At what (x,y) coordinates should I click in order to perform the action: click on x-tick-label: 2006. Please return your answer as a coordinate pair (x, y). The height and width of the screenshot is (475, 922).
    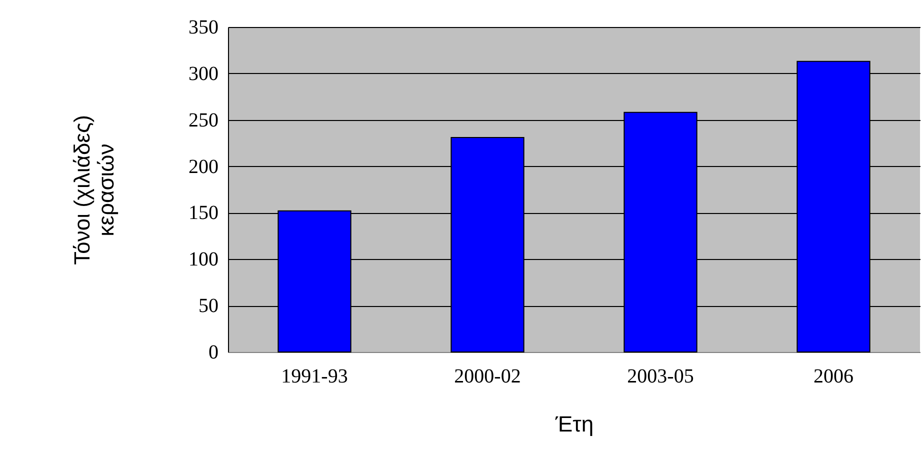
    Looking at the image, I should click on (834, 377).